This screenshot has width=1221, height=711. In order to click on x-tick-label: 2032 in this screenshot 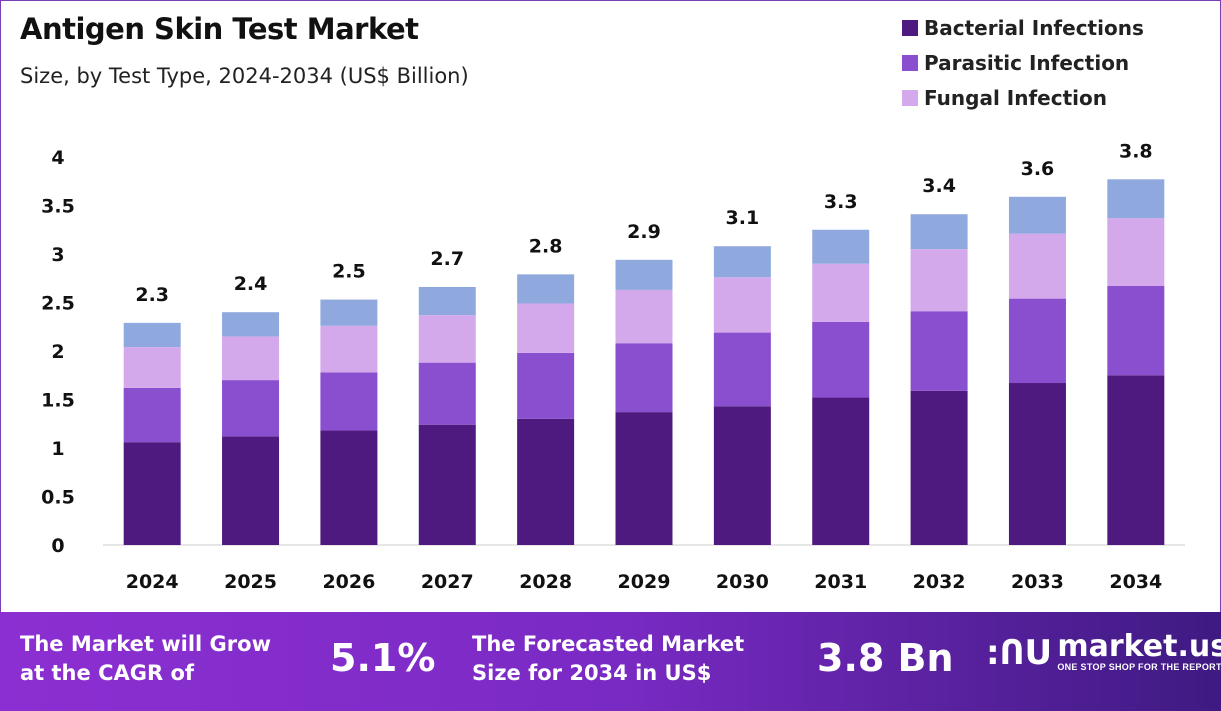, I will do `click(939, 582)`.